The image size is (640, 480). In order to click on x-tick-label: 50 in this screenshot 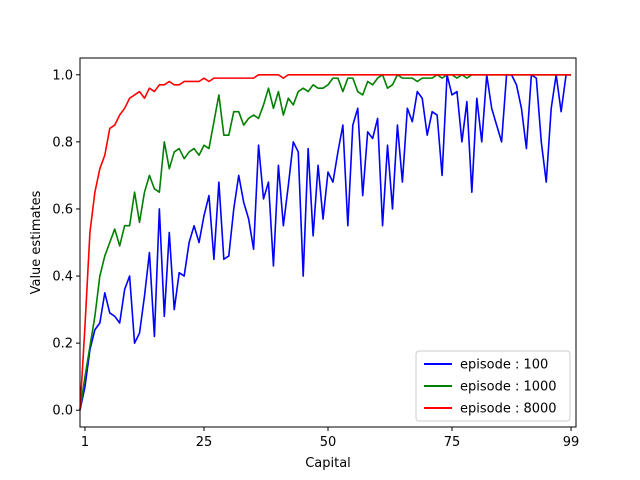, I will do `click(328, 442)`.